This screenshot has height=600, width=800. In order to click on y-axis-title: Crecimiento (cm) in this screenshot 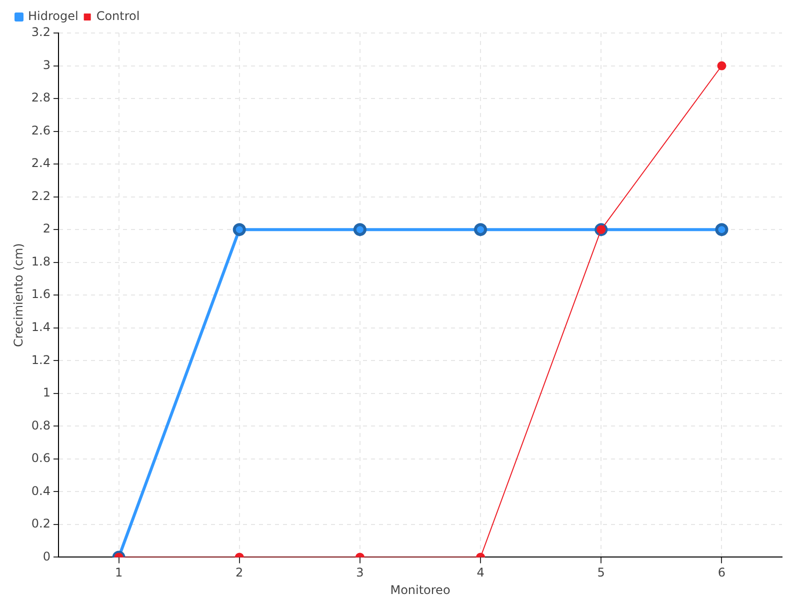, I will do `click(18, 295)`.